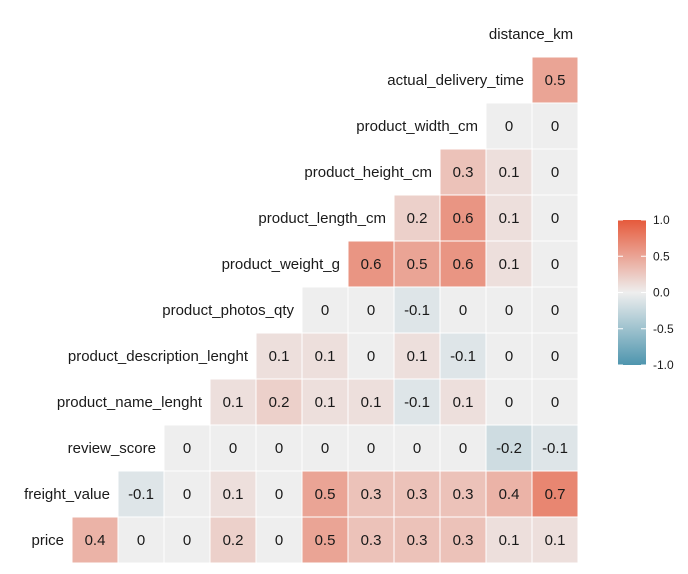  Describe the element at coordinates (455, 80) in the screenshot. I see `row-label: actual_delivery_time` at that location.